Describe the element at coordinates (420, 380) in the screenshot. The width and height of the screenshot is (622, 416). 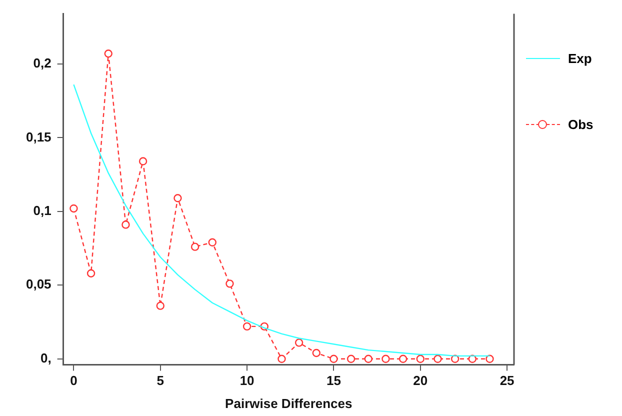
I see `x-tick-label: 20` at that location.